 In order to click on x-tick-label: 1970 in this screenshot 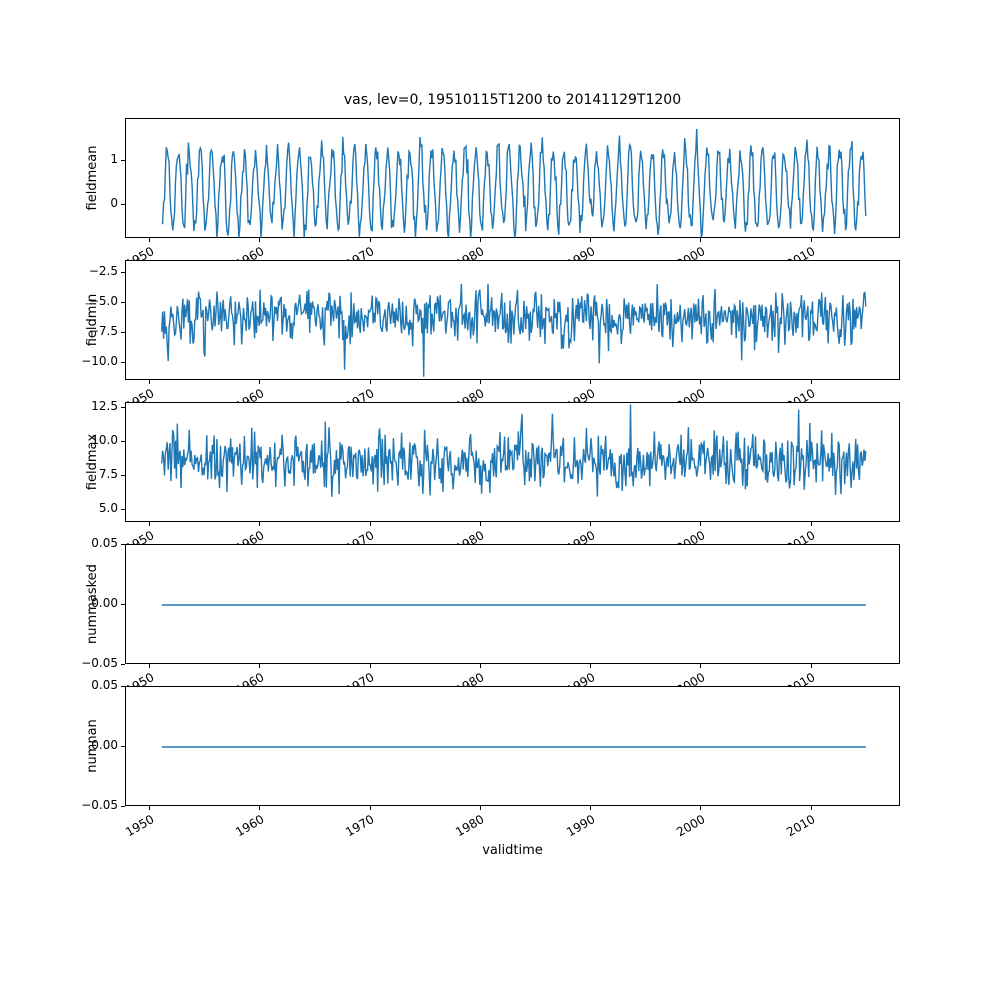, I will do `click(360, 826)`.